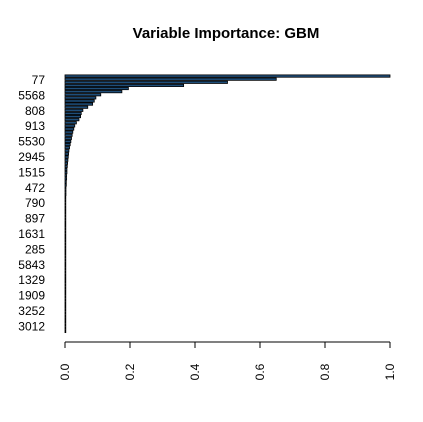 This screenshot has height=422, width=423. What do you see at coordinates (31, 234) in the screenshot?
I see `y-tick-label: 1631` at bounding box center [31, 234].